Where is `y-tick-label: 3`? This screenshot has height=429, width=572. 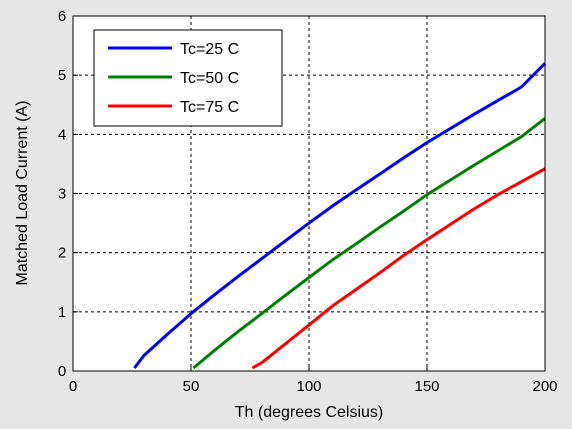
y-tick-label: 3 is located at coordinates (62, 194).